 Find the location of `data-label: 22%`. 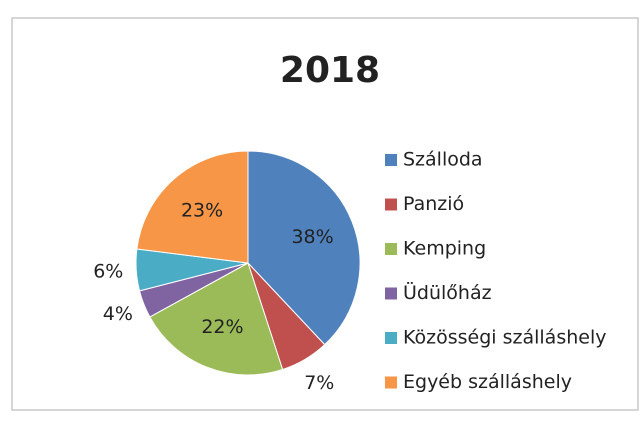

data-label: 22% is located at coordinates (222, 327).